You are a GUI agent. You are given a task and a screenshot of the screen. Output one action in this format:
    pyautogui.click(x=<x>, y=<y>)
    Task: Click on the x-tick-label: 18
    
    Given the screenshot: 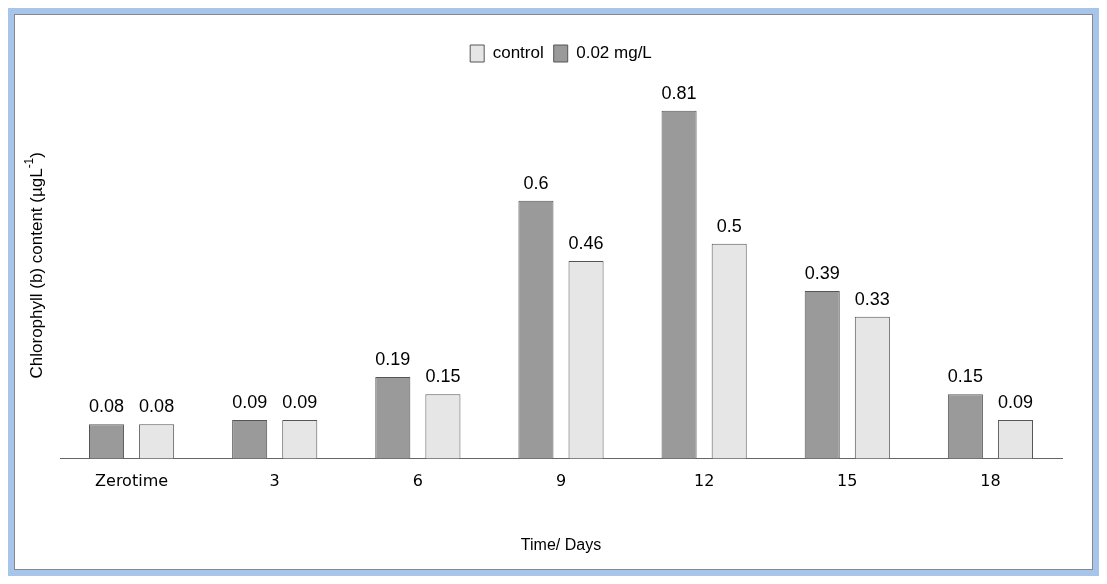 What is the action you would take?
    pyautogui.click(x=990, y=481)
    